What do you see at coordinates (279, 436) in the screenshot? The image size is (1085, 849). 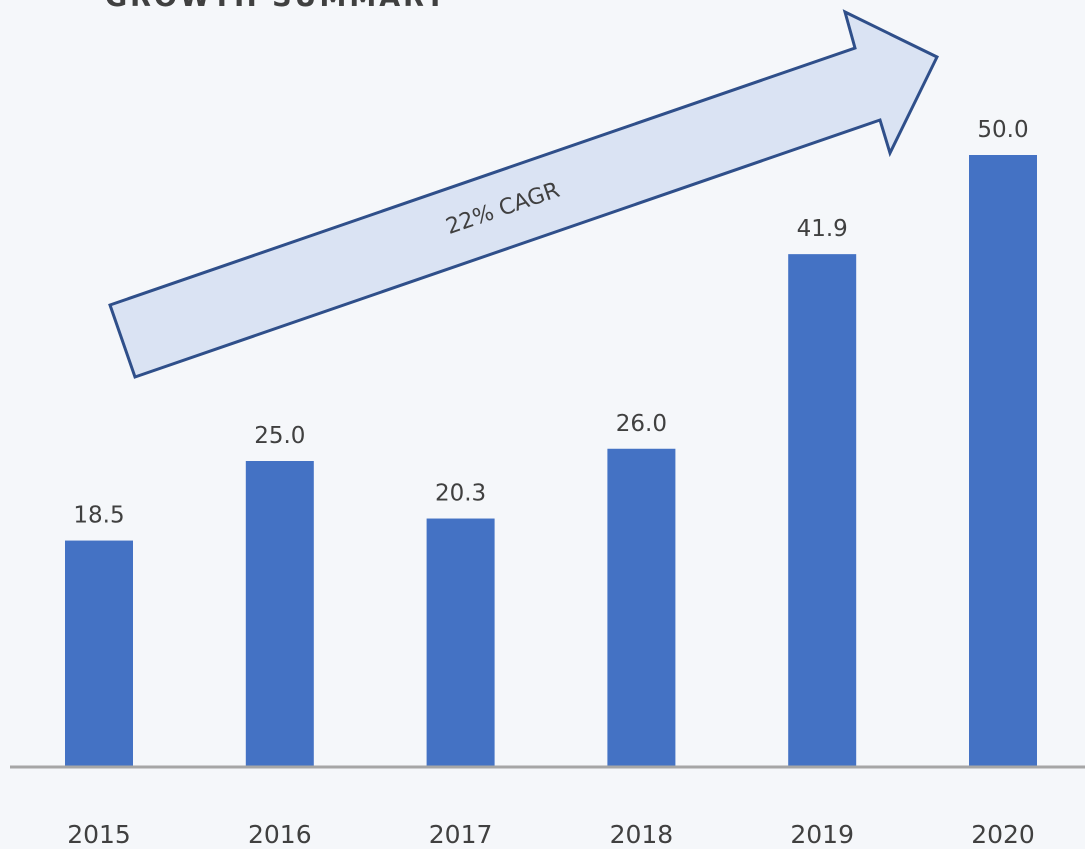 I see `value-label: 25.0` at bounding box center [279, 436].